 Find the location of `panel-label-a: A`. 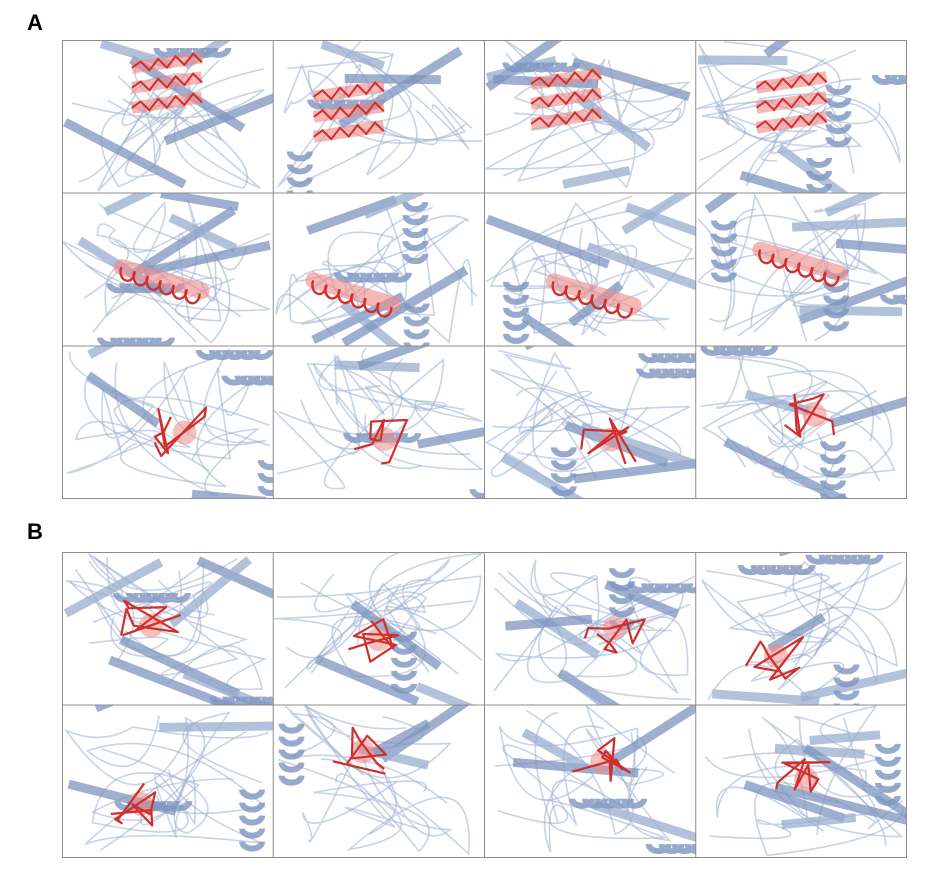

panel-label-a: A is located at coordinates (35, 22).